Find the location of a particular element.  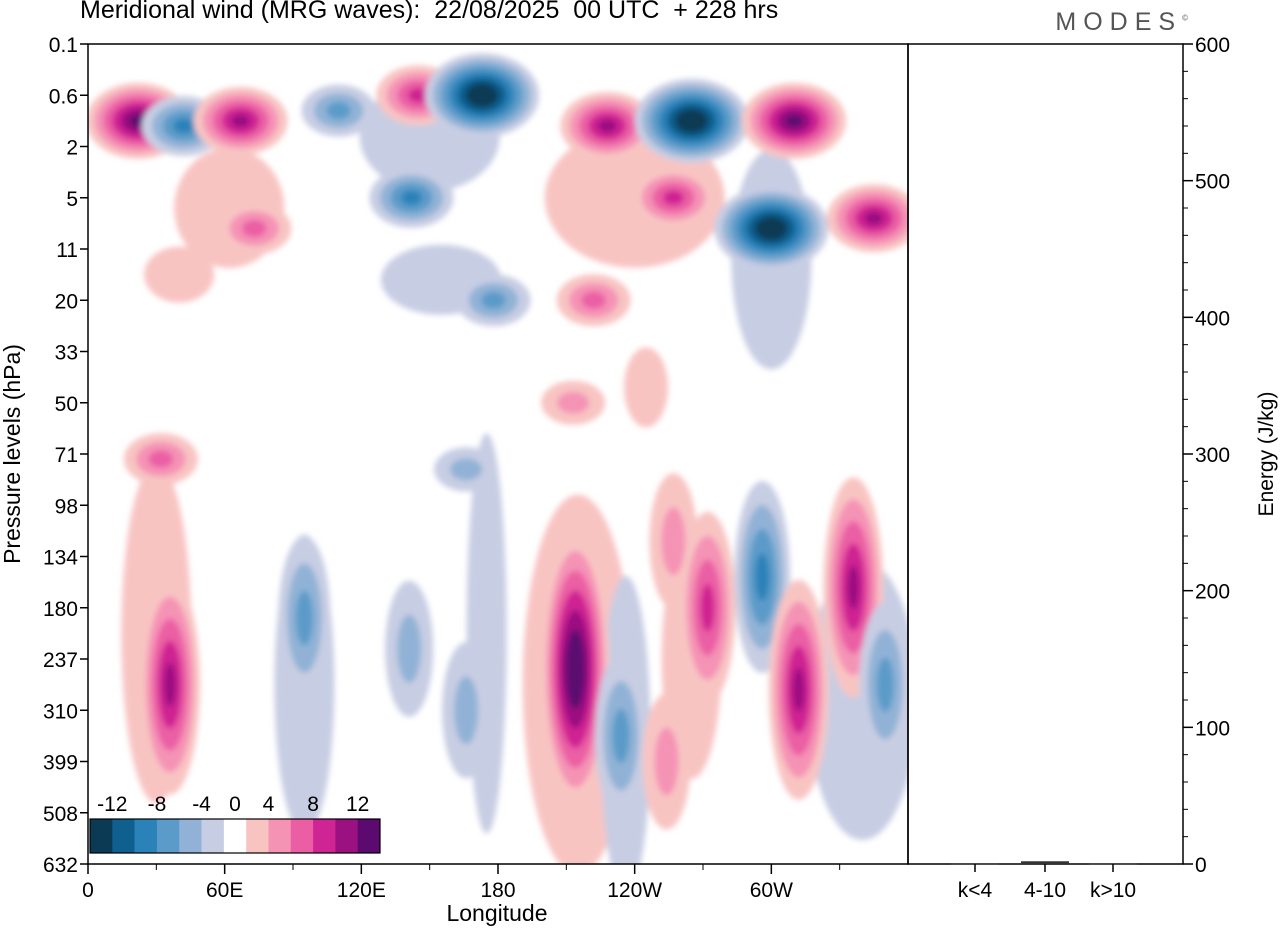

y-tick-label: 33 is located at coordinates (66, 353).